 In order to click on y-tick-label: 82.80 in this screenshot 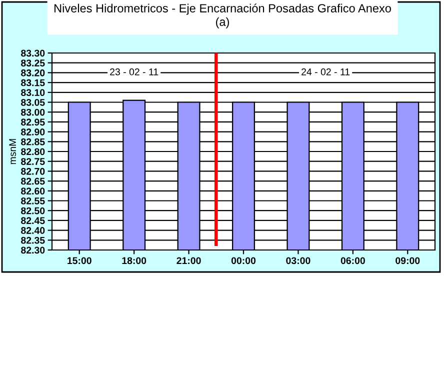, I will do `click(33, 152)`.